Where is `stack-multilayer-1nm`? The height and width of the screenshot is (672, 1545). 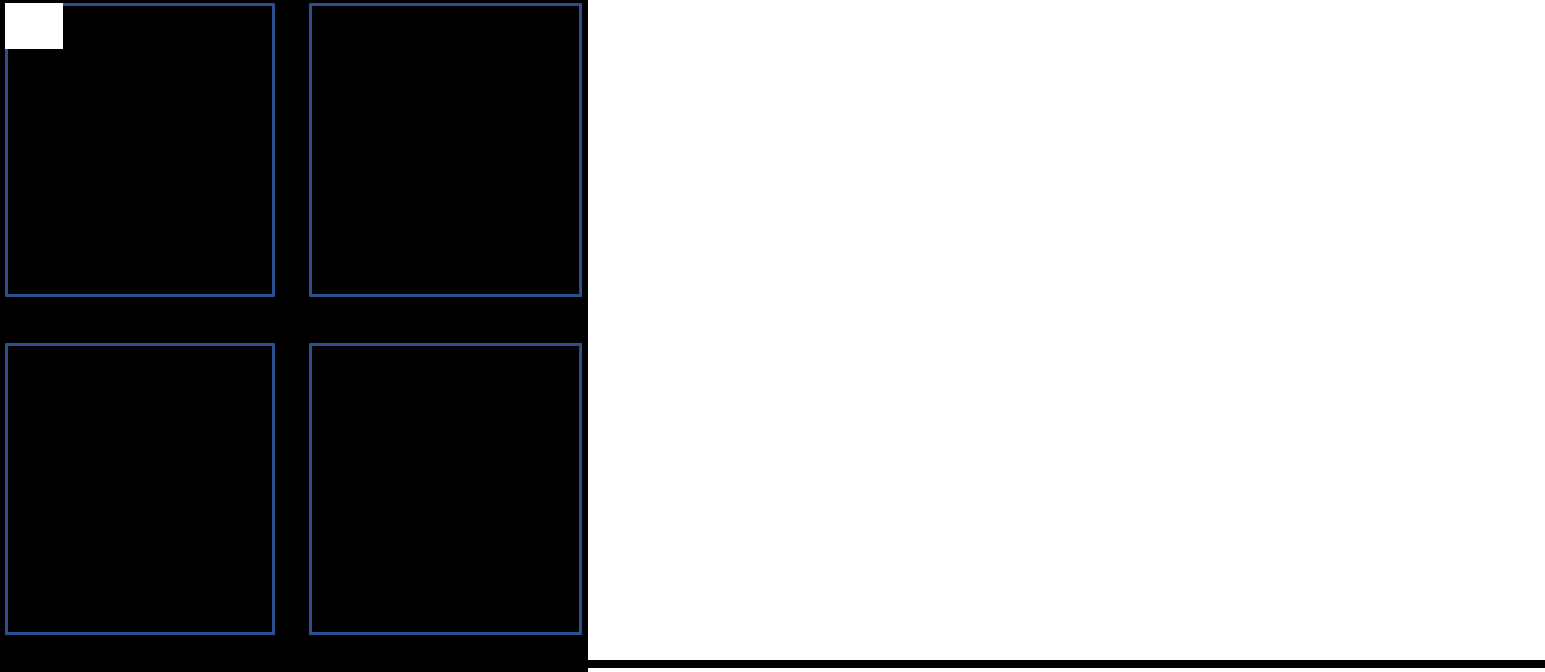
stack-multilayer-1nm is located at coordinates (445, 489).